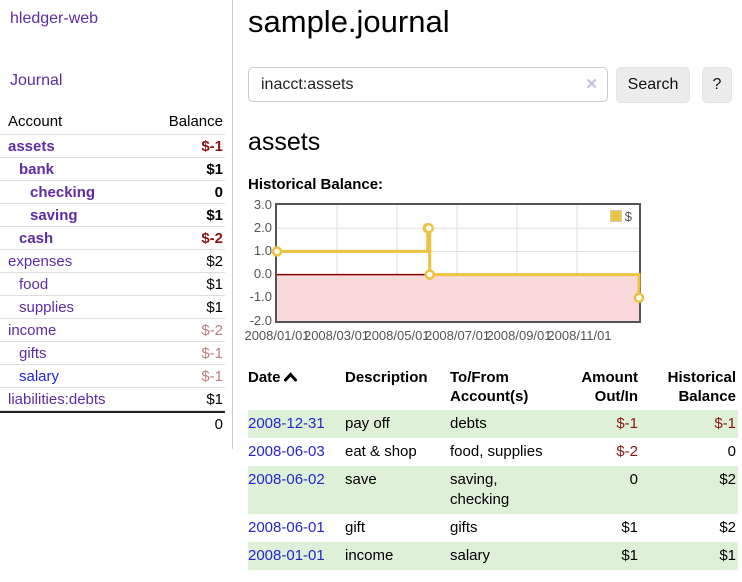  What do you see at coordinates (262, 227) in the screenshot?
I see `y-axis-tick-label: 2.0` at bounding box center [262, 227].